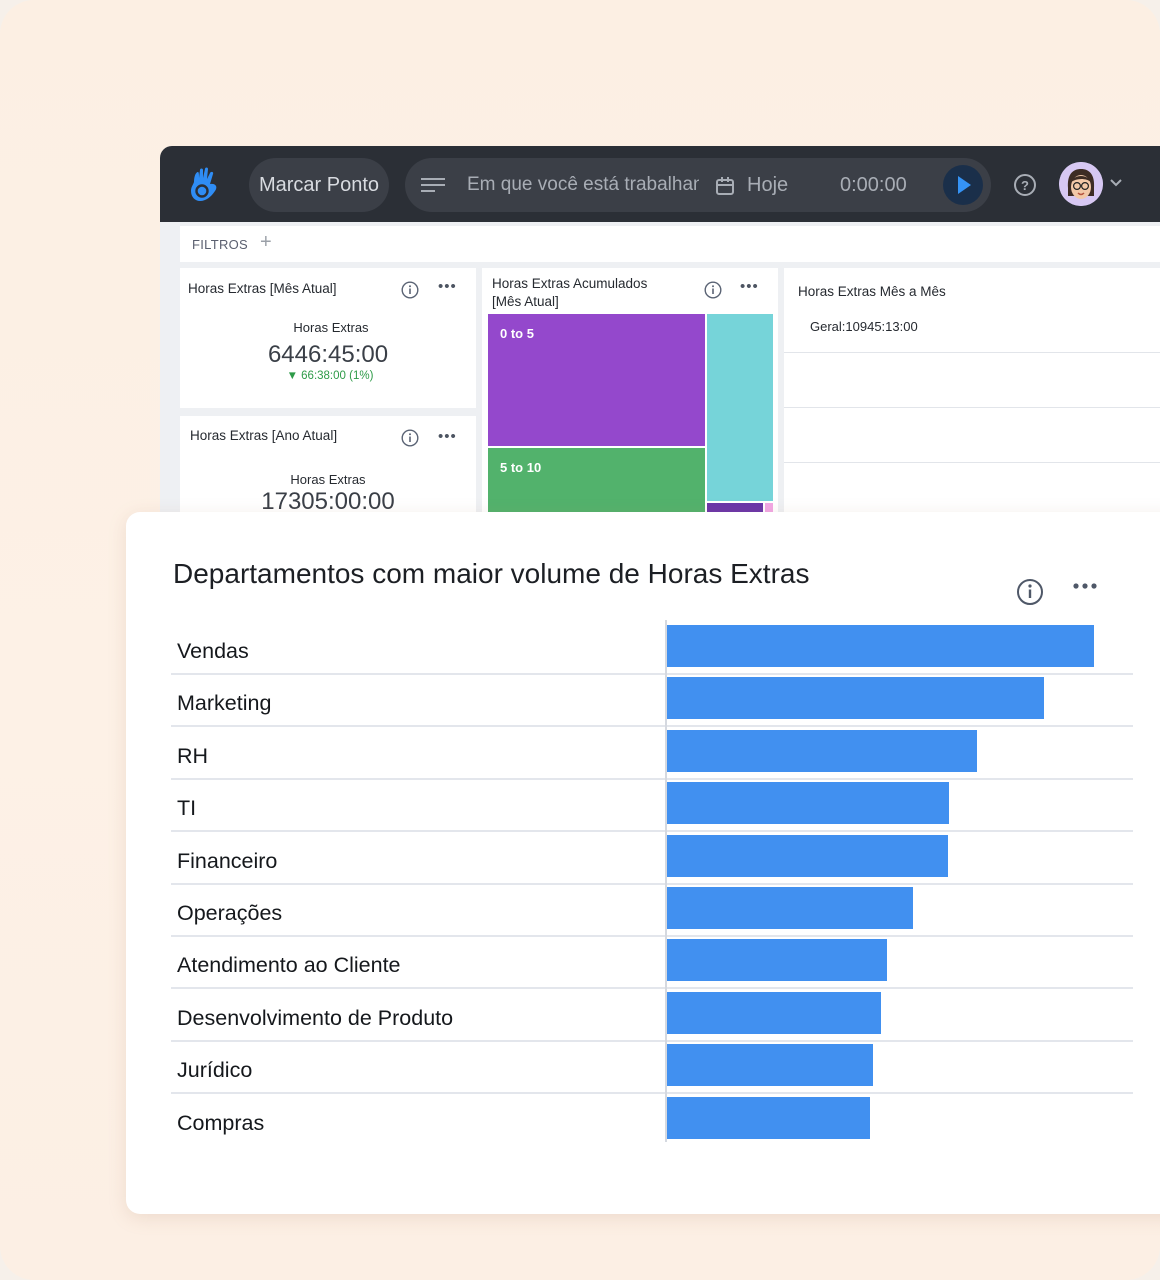 This screenshot has height=1280, width=1160. Describe the element at coordinates (1116, 183) in the screenshot. I see `chevron-down-icon` at that location.